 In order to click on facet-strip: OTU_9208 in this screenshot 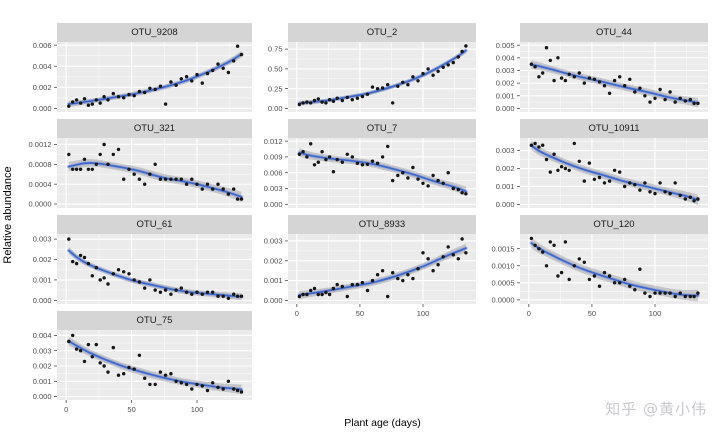, I will do `click(154, 32)`.